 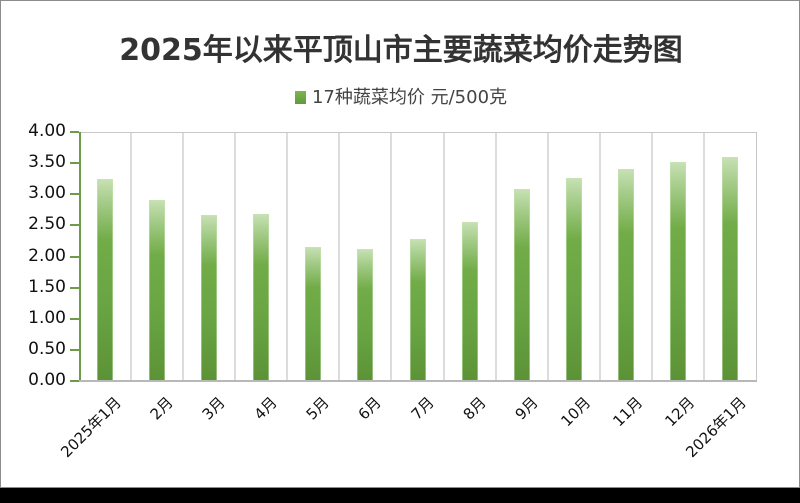 What do you see at coordinates (47, 193) in the screenshot?
I see `y-tick-label: 3.00` at bounding box center [47, 193].